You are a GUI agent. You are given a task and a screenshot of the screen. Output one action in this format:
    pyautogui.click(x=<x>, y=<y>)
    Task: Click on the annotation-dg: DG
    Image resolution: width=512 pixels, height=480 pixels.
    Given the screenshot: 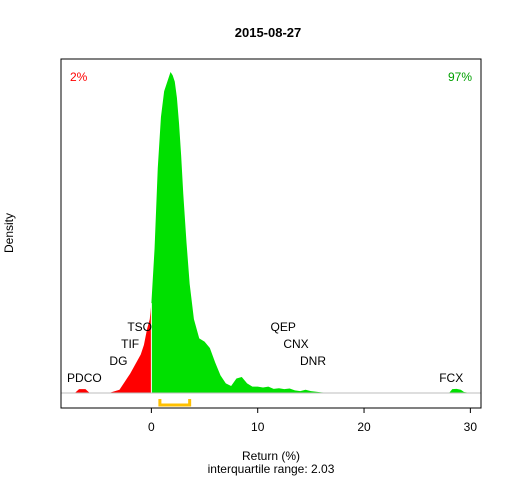 What is the action you would take?
    pyautogui.click(x=118, y=361)
    